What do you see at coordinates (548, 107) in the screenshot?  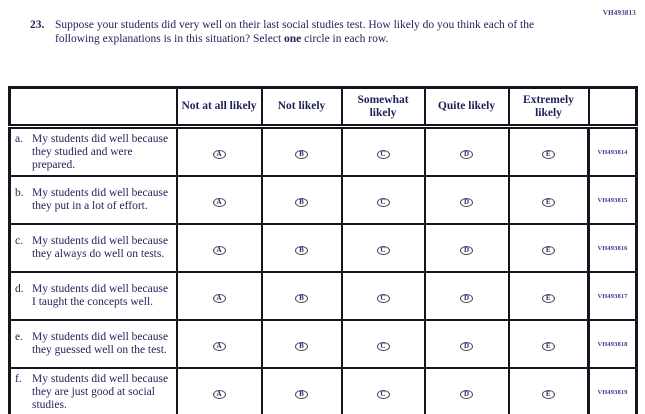 I see `header-extremely-likely: Extremely likely` at bounding box center [548, 107].